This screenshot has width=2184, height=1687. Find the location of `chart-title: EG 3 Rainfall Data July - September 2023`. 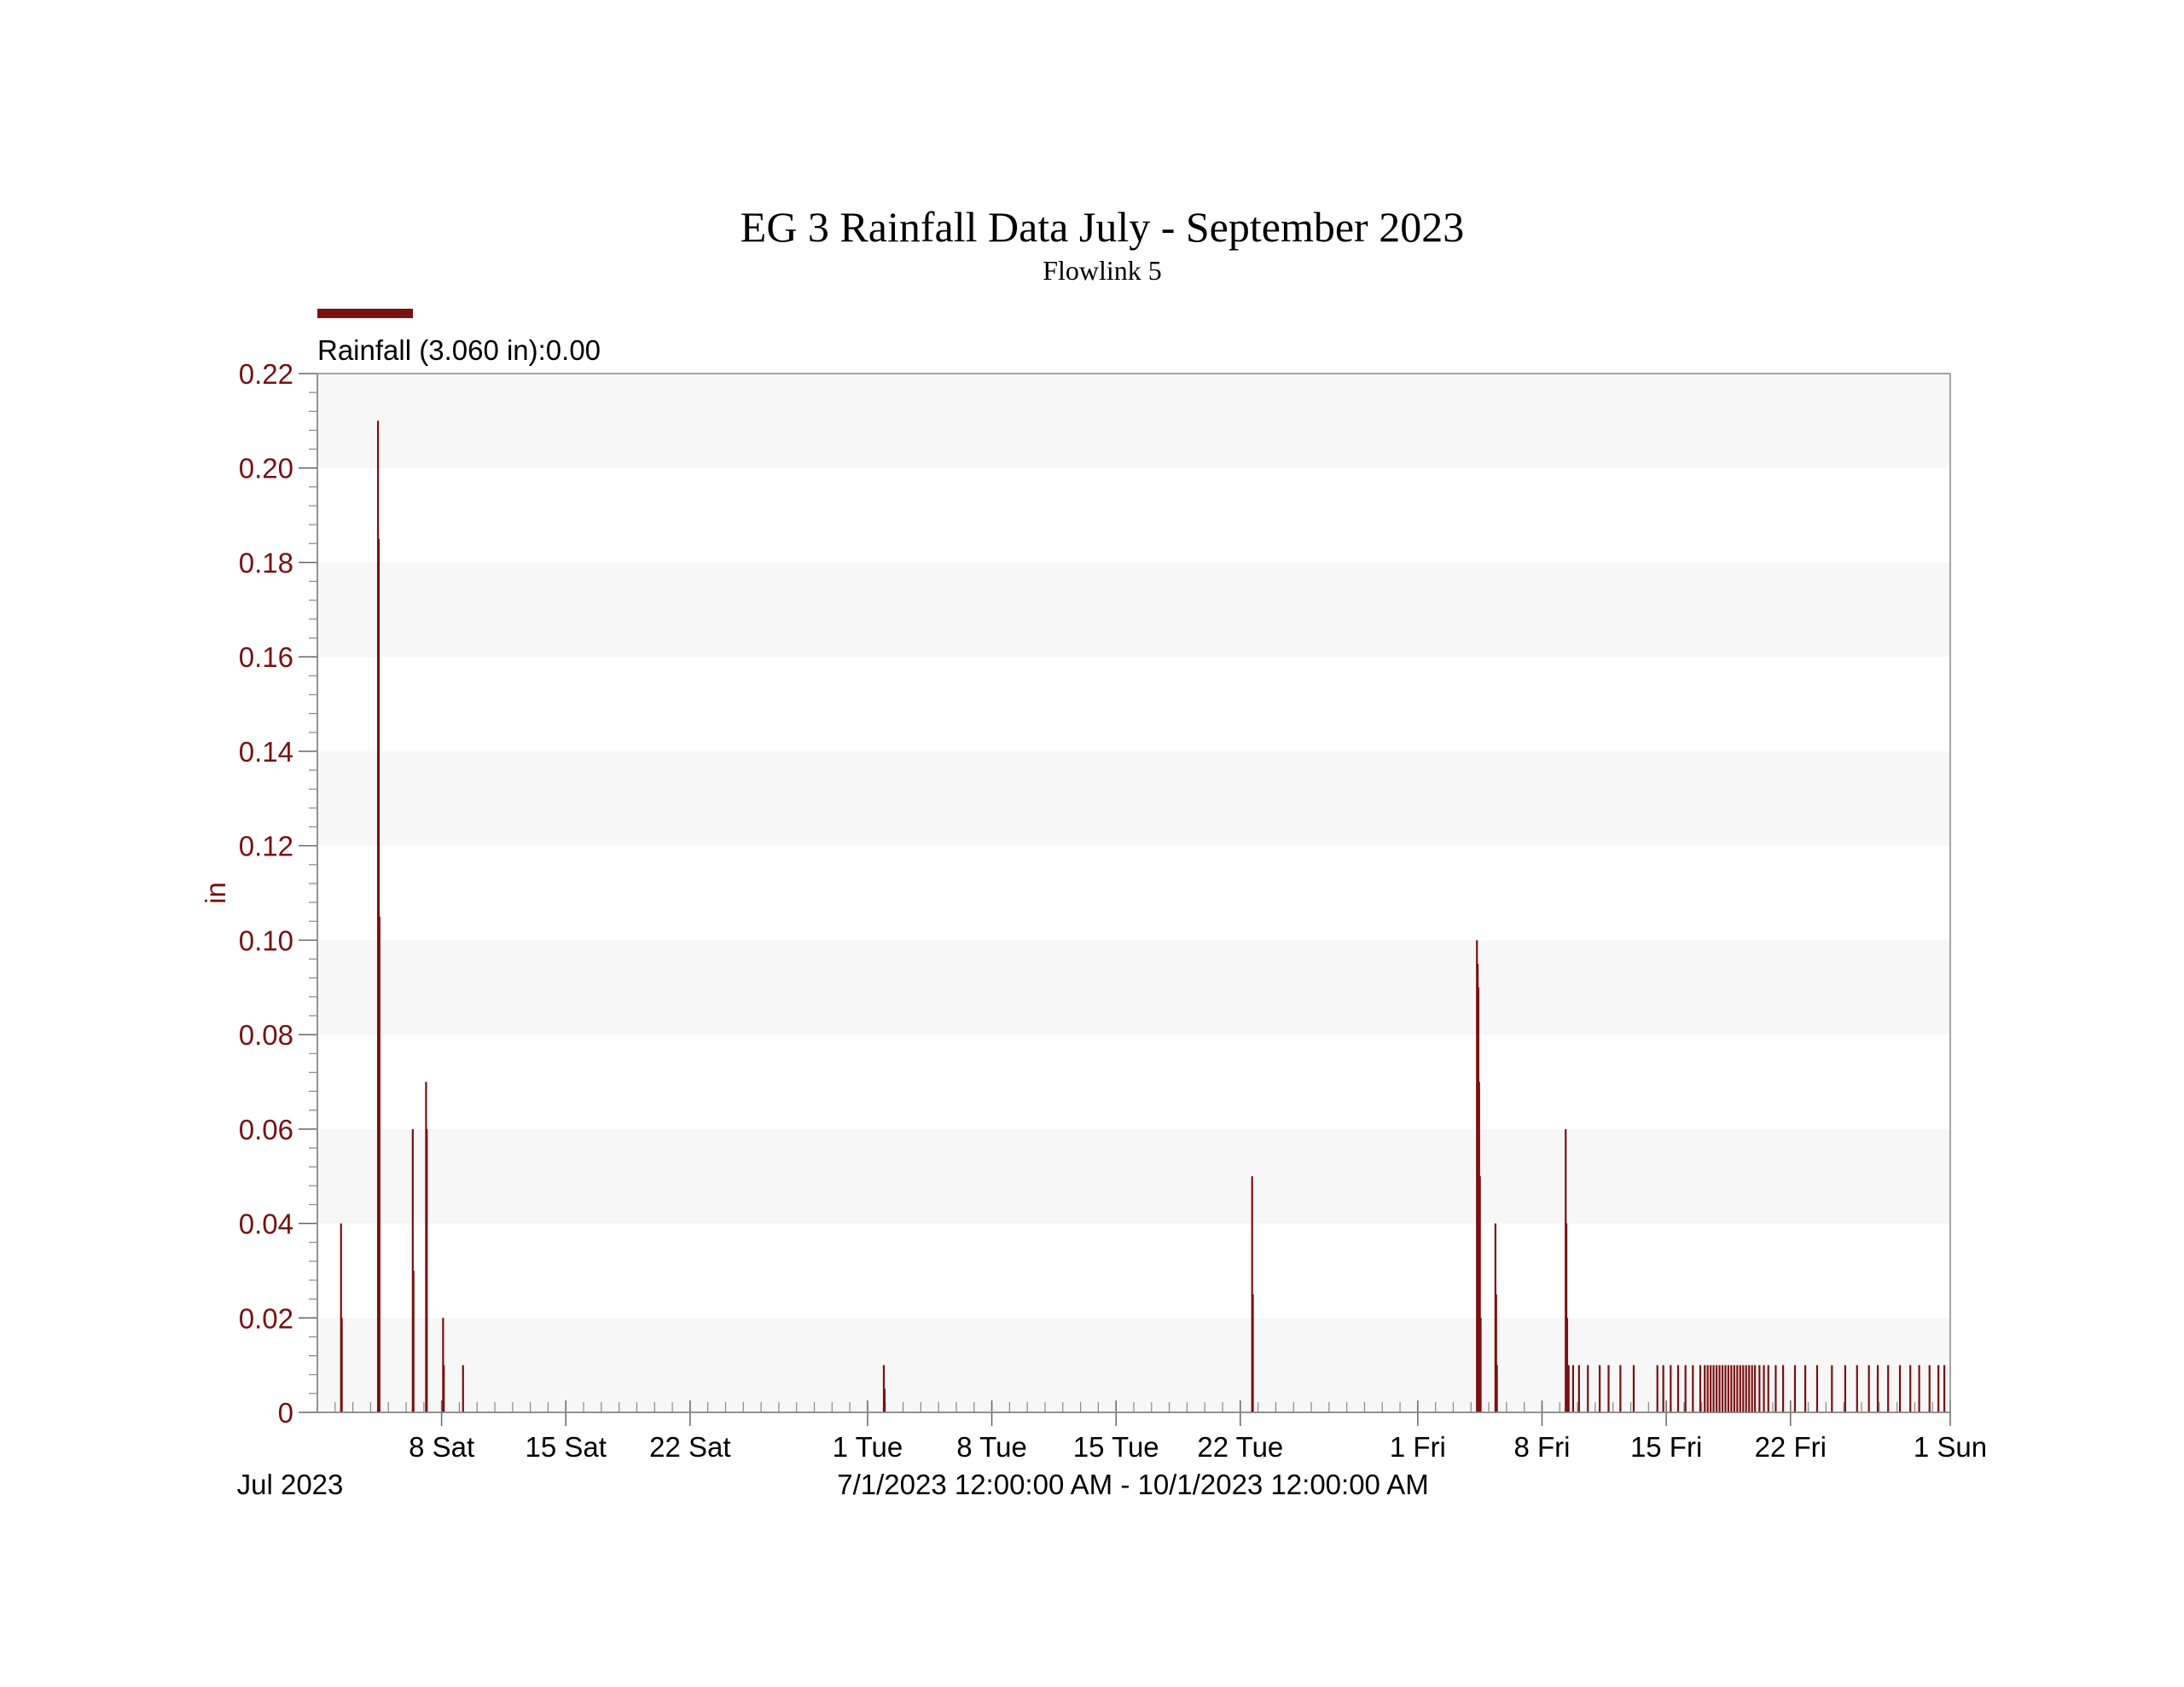

chart-title: EG 3 Rainfall Data July - September 2023 is located at coordinates (1102, 227).